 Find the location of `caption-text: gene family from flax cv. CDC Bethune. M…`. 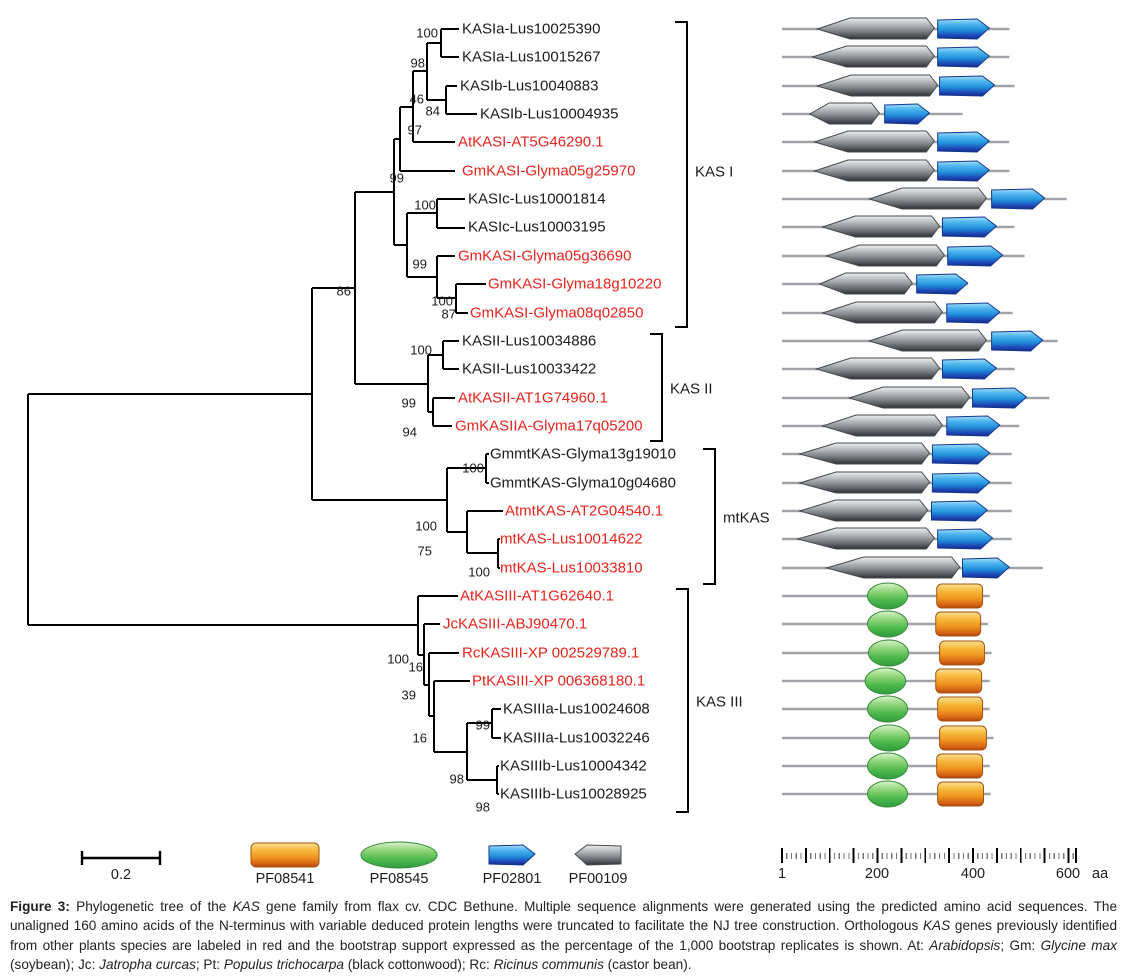

caption-text: gene family from flax cv. CDC Bethune. M… is located at coordinates (563, 916).